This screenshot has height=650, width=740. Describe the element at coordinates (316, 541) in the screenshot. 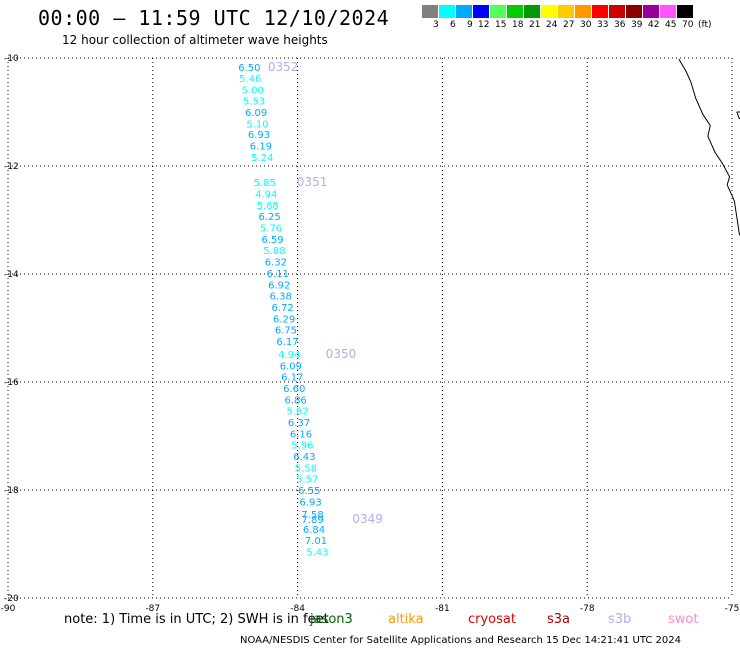

I see `wave-height-label: 7.01` at that location.